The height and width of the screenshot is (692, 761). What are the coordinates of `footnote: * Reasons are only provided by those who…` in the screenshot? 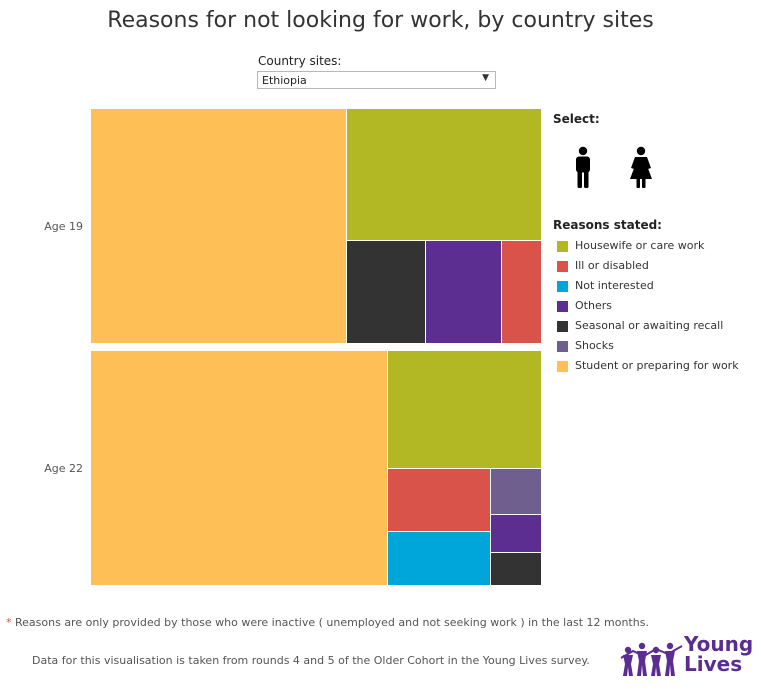 It's located at (327, 622).